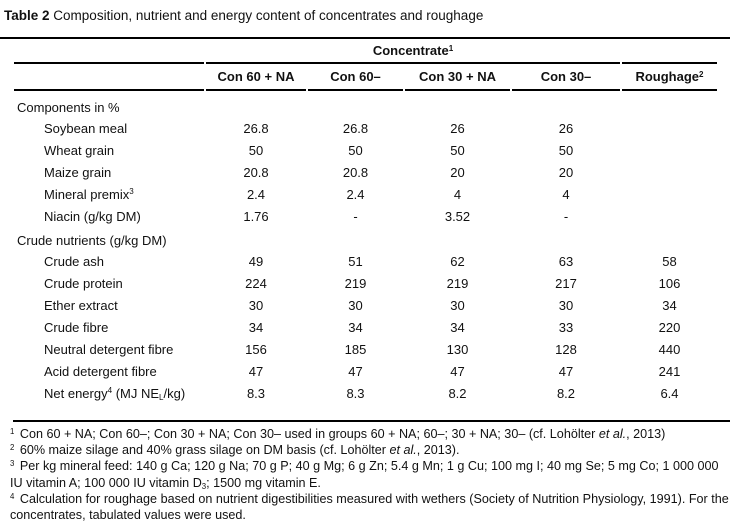  Describe the element at coordinates (100, 371) in the screenshot. I see `row-label: Acid detergent fibre` at that location.